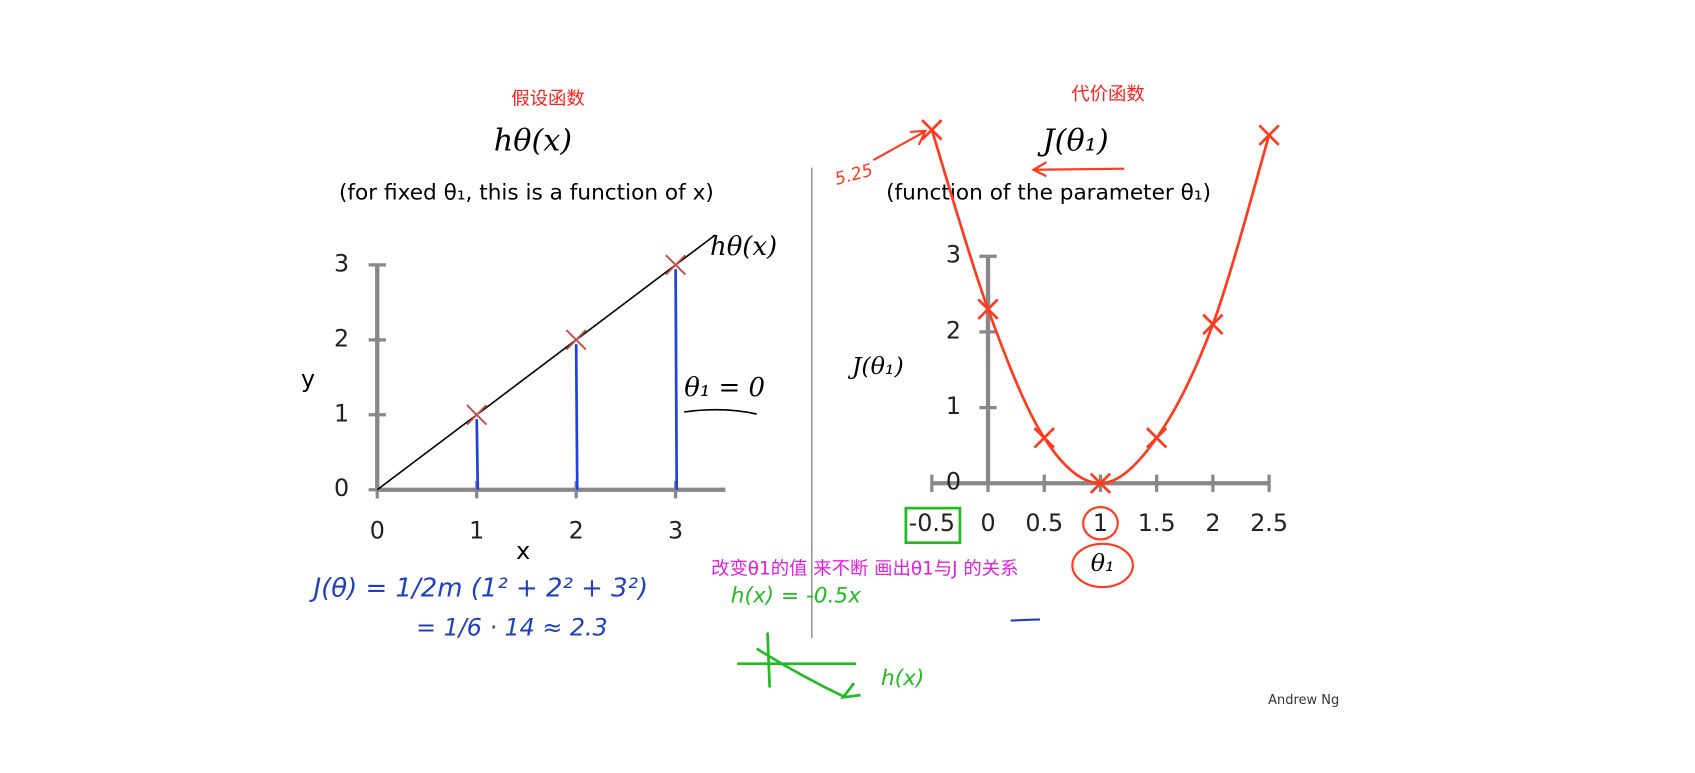  I want to click on cn-label: 假设函数, so click(547, 98).